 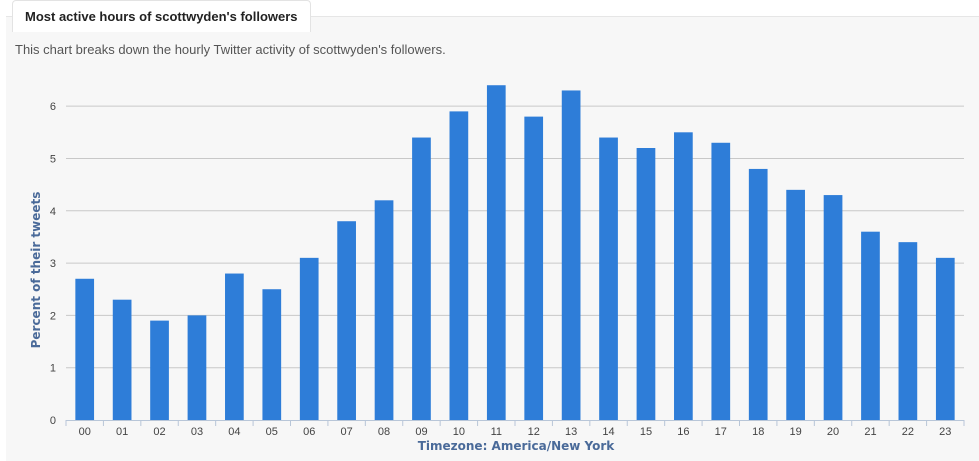 I want to click on x-tick-label: 21, so click(x=870, y=432).